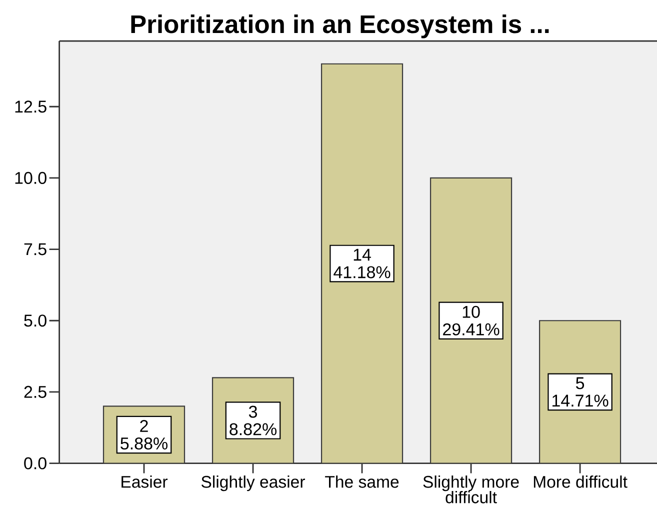 The height and width of the screenshot is (511, 657). Describe the element at coordinates (471, 321) in the screenshot. I see `data-label: 10 29.41%` at that location.